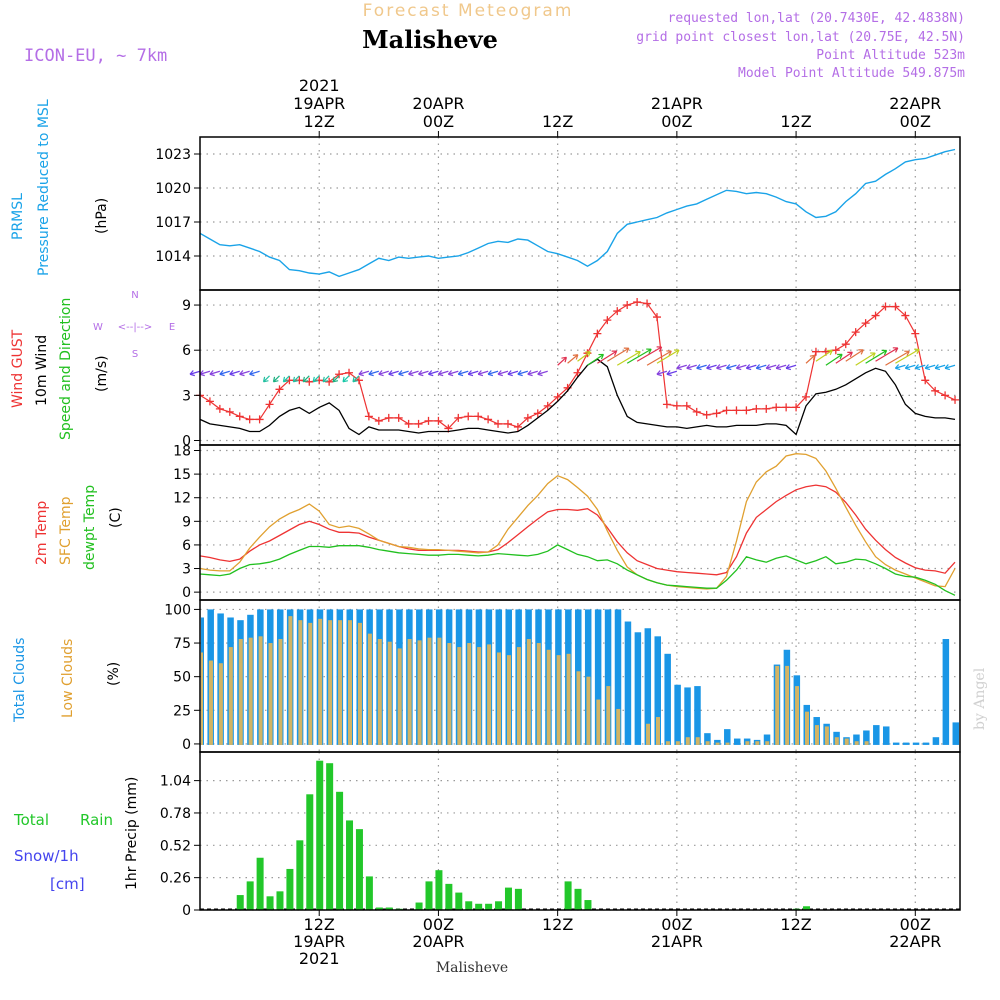  I want to click on series-t2m, so click(577, 530).